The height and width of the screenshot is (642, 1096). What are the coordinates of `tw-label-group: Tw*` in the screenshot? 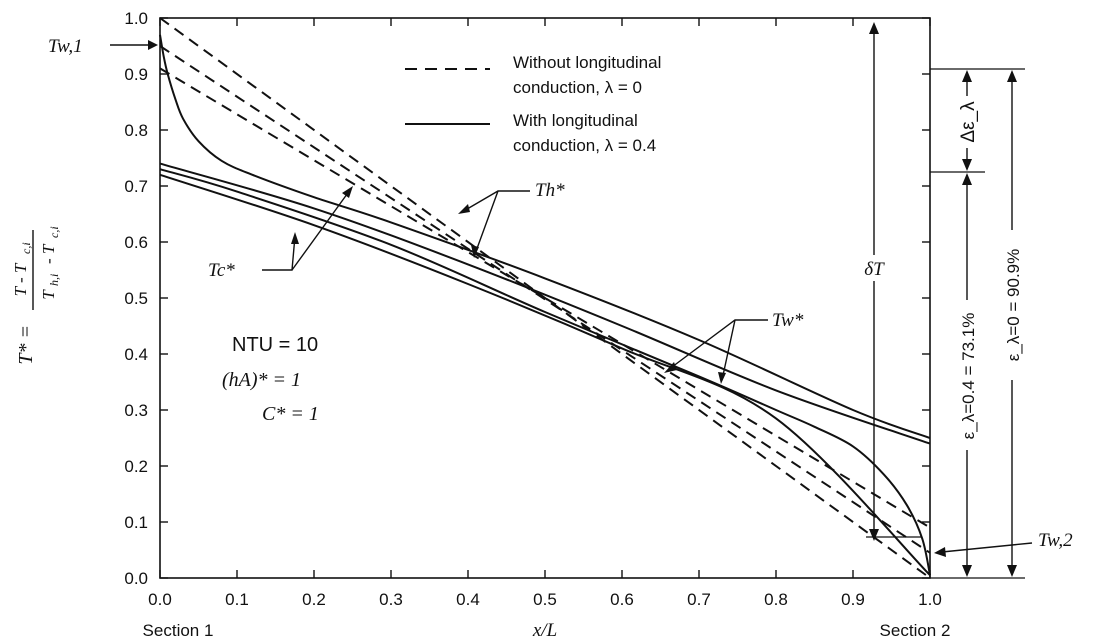 It's located at (734, 347).